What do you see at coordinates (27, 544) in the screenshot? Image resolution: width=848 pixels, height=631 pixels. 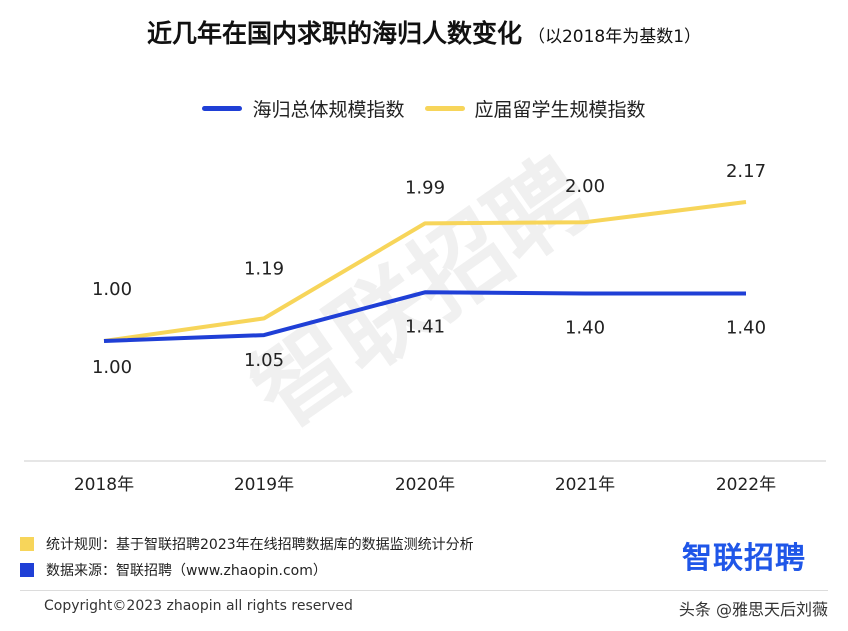 I see `footer-rule-swatch` at bounding box center [27, 544].